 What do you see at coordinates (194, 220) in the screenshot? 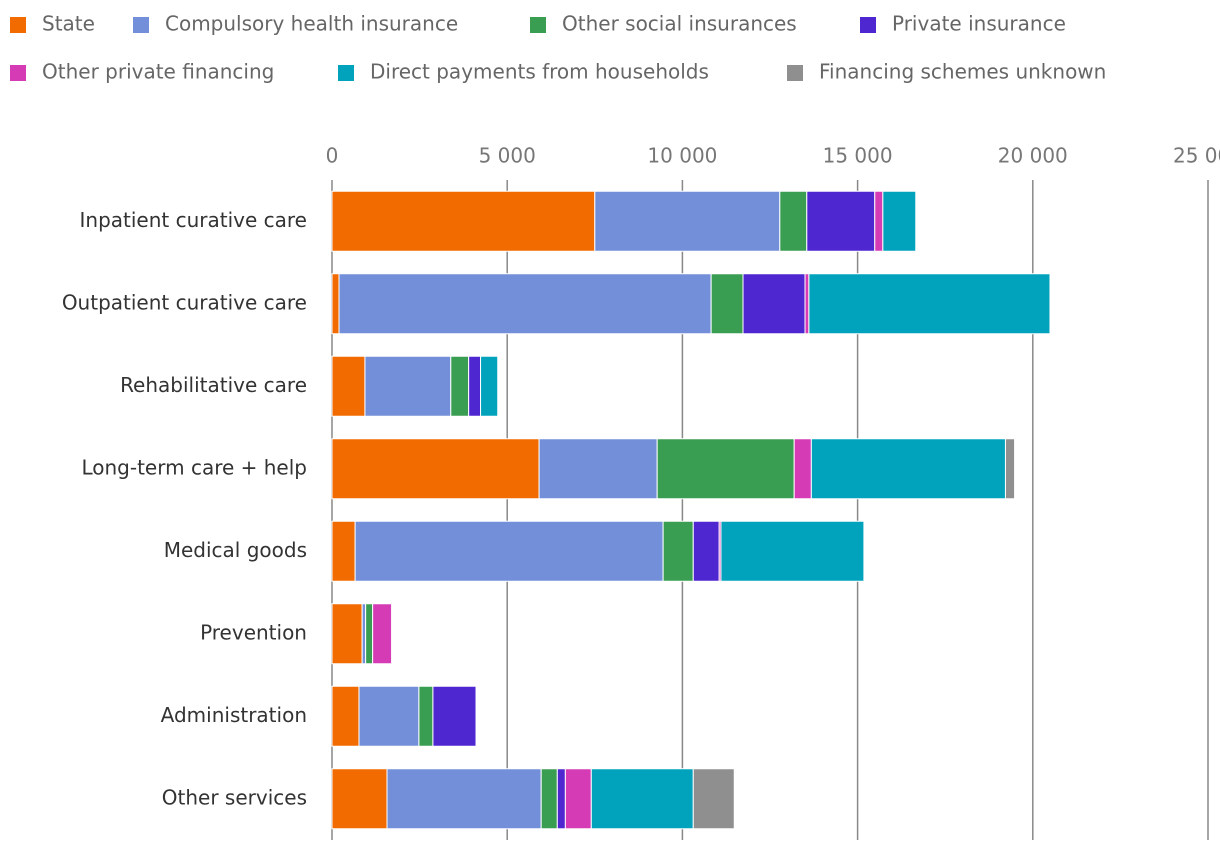
I see `category-label: Inpatient curative care` at bounding box center [194, 220].